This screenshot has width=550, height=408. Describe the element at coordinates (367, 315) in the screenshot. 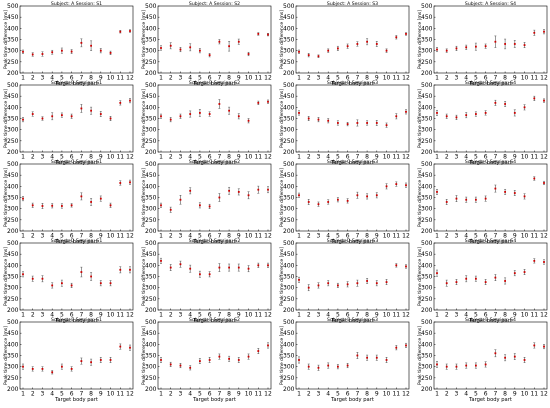

I see `x-tick-label: 8` at that location.